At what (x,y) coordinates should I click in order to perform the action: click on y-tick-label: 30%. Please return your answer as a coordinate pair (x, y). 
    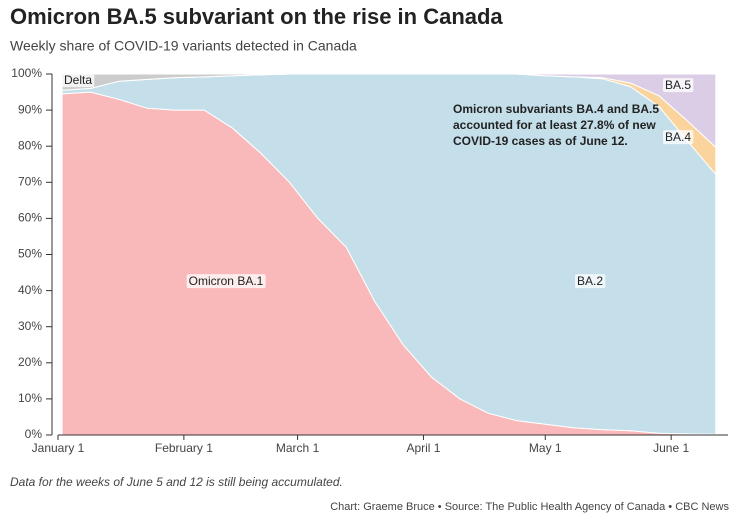
    Looking at the image, I should click on (30, 326).